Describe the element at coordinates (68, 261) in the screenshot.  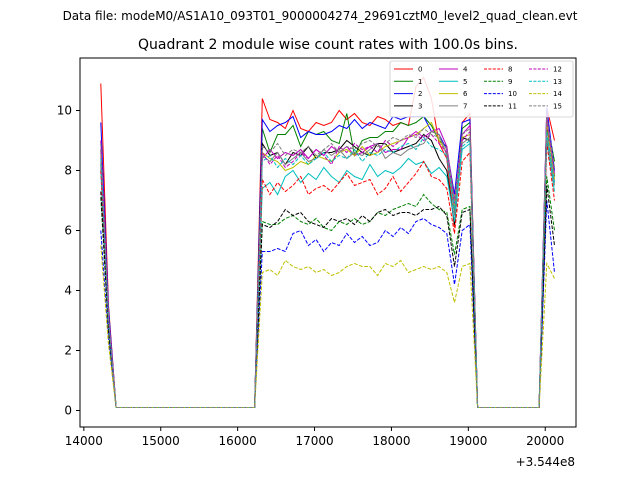
I see `y-axis: 0 2 4 6 8 10` at that location.